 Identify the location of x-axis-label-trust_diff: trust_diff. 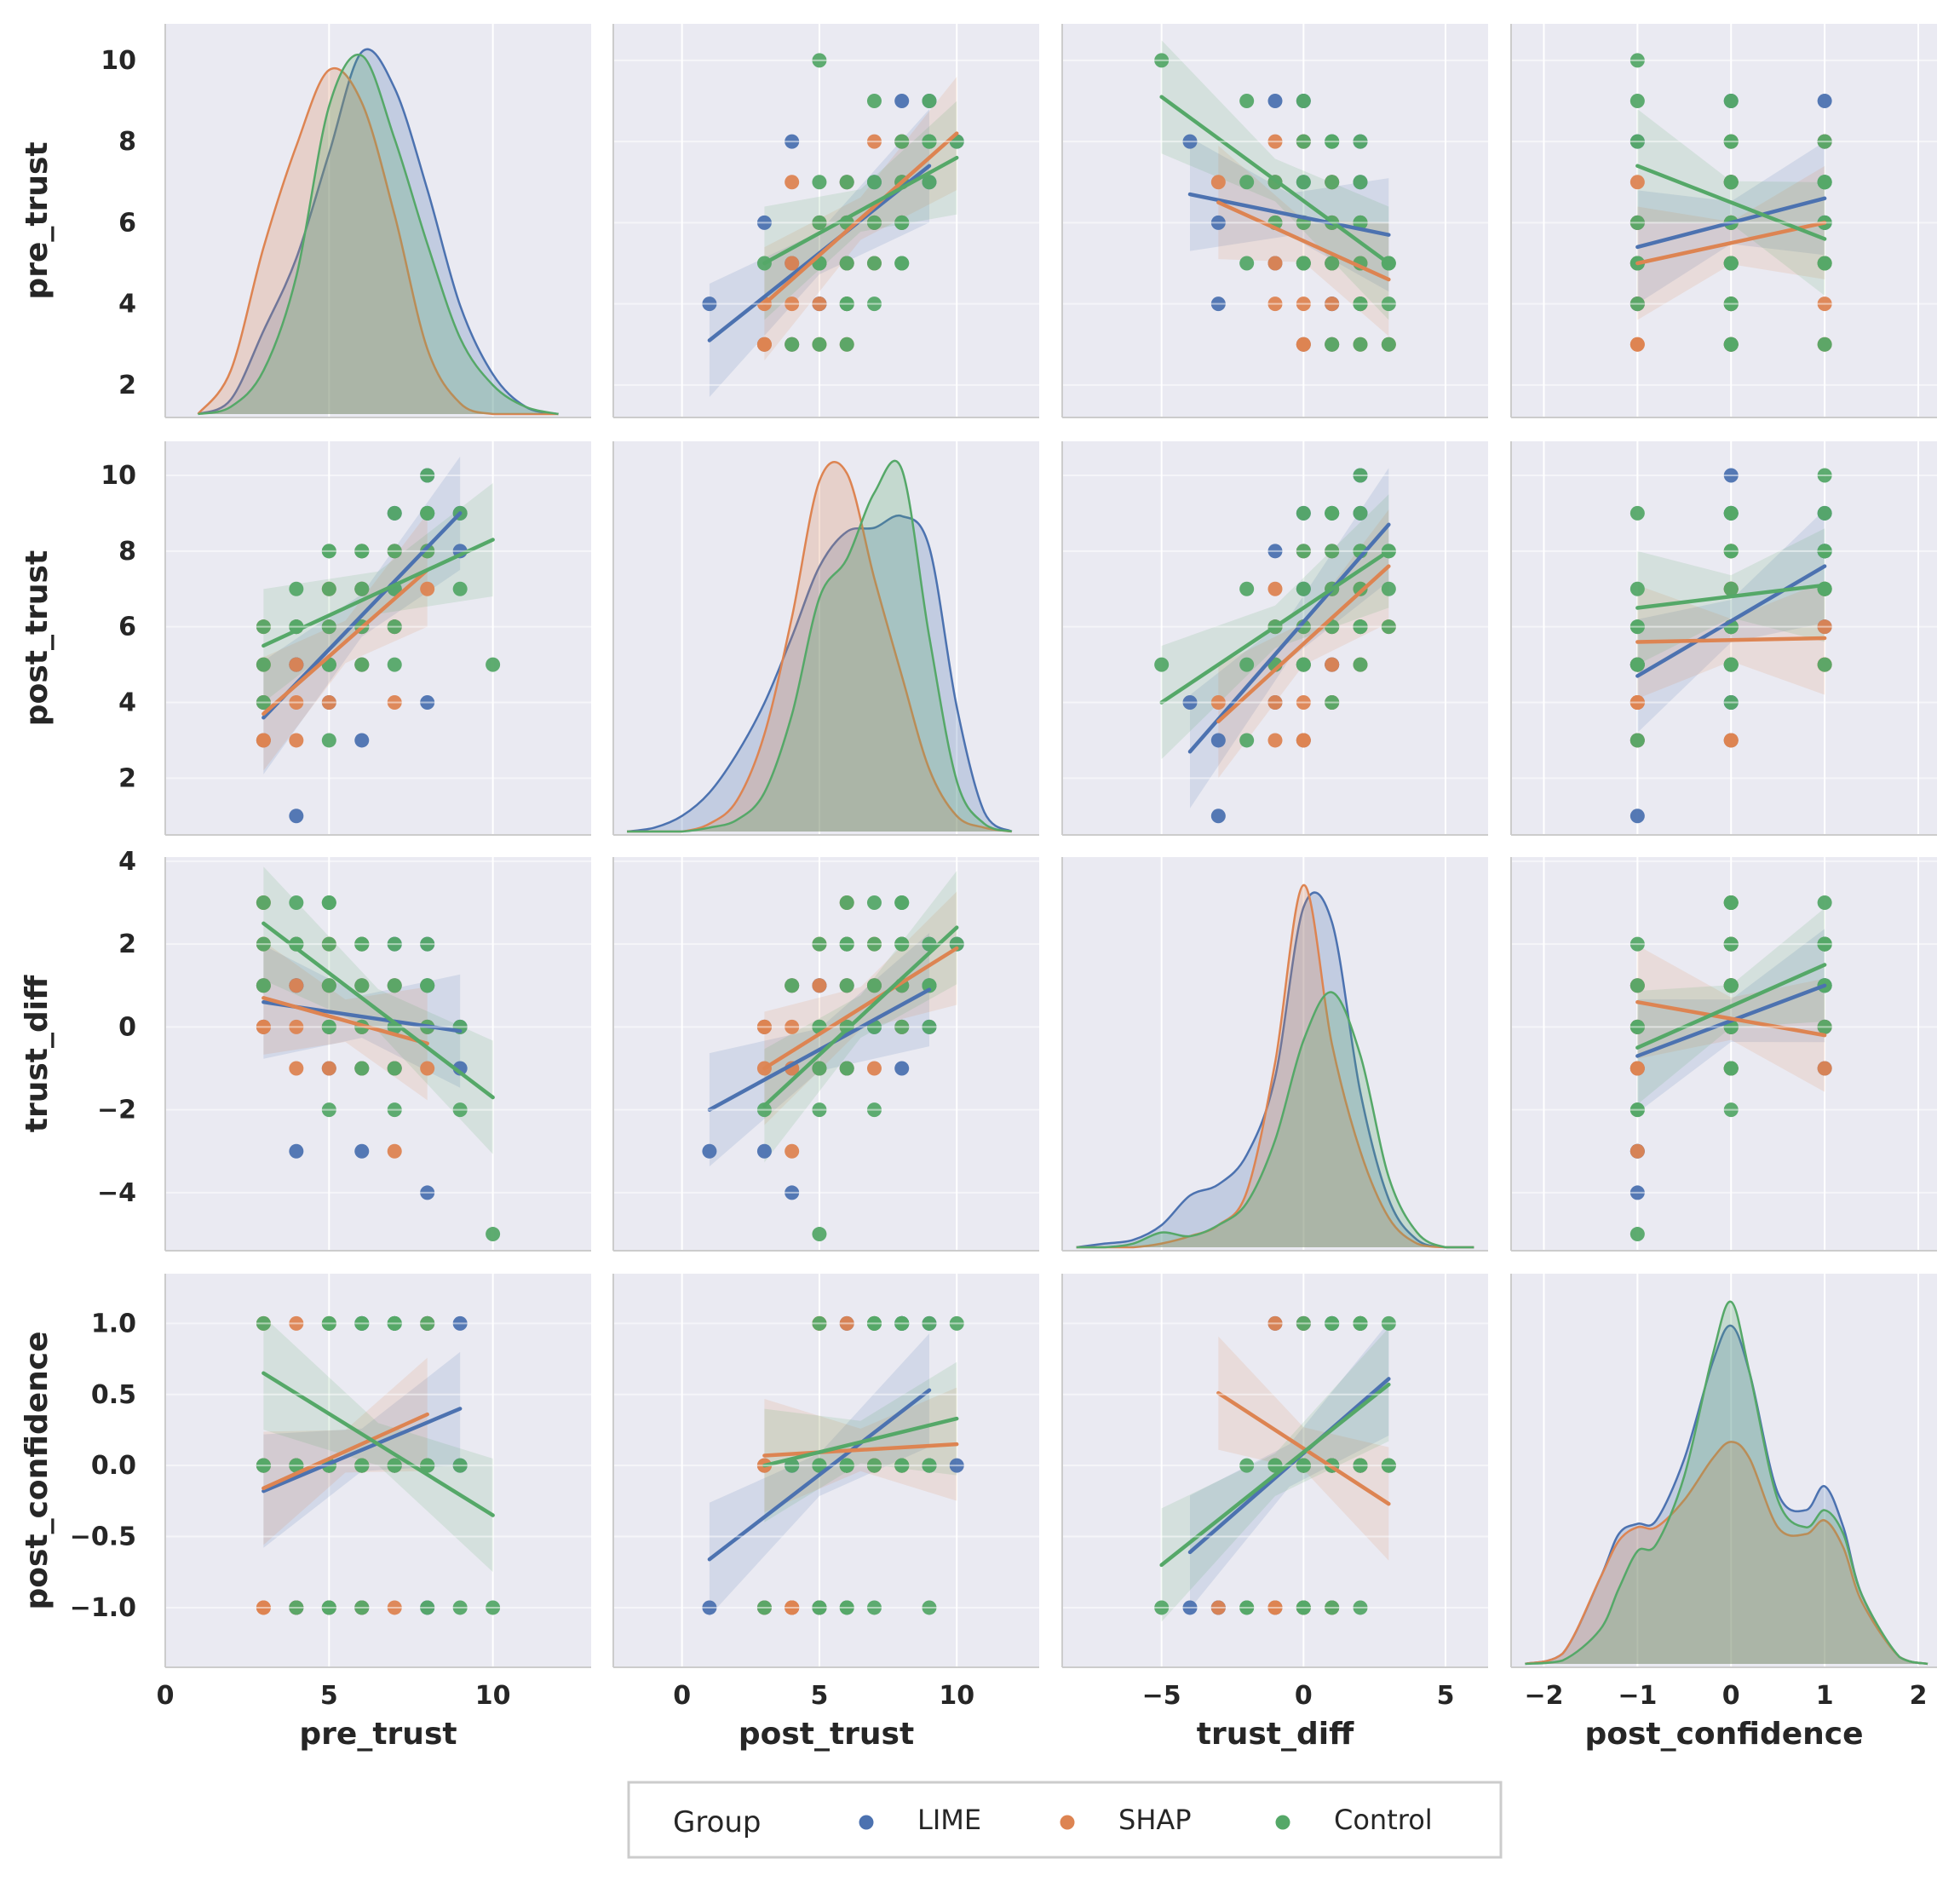
(1275, 1735).